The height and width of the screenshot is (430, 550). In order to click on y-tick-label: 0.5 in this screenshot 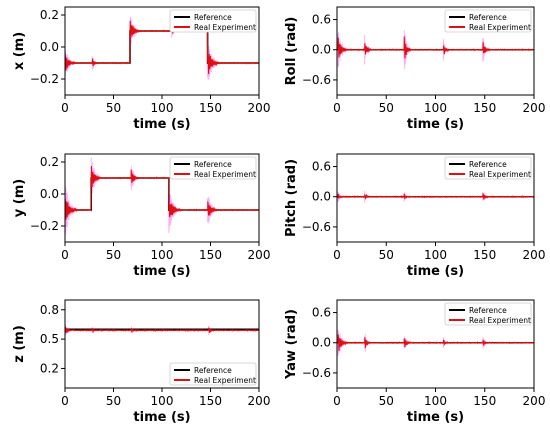, I will do `click(49, 339)`.